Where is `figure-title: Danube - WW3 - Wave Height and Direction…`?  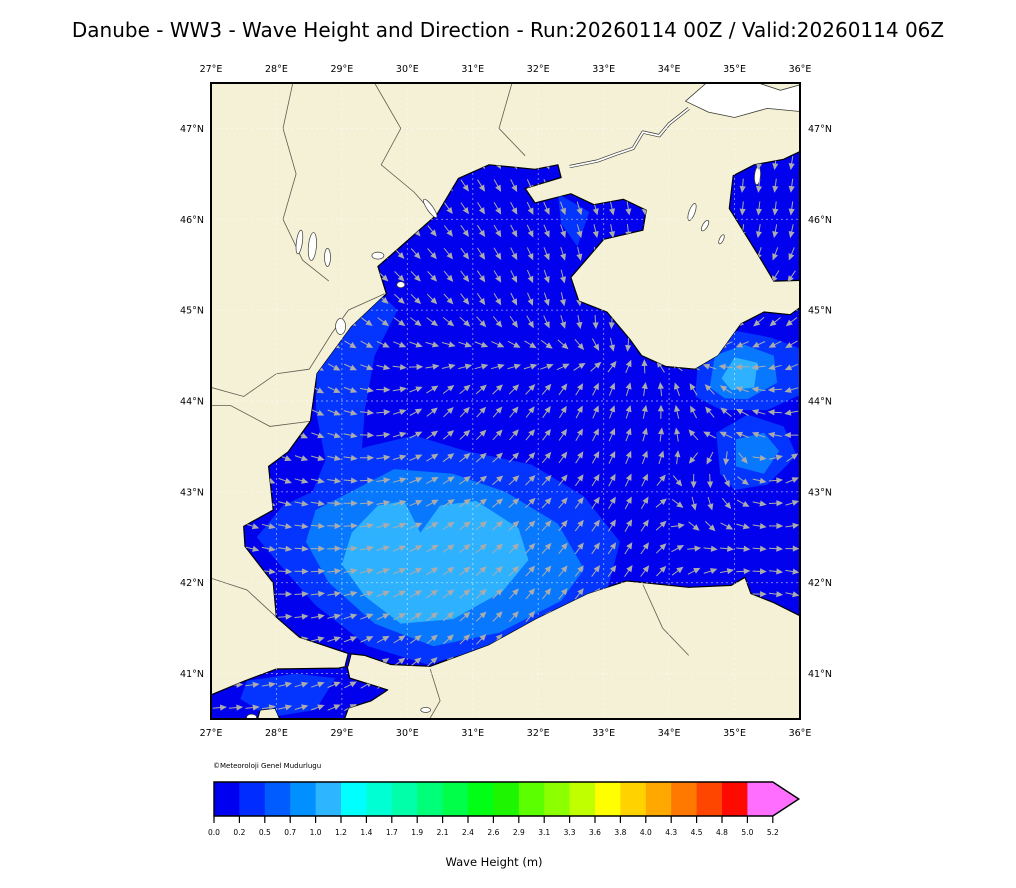 figure-title: Danube - WW3 - Wave Height and Direction… is located at coordinates (508, 30).